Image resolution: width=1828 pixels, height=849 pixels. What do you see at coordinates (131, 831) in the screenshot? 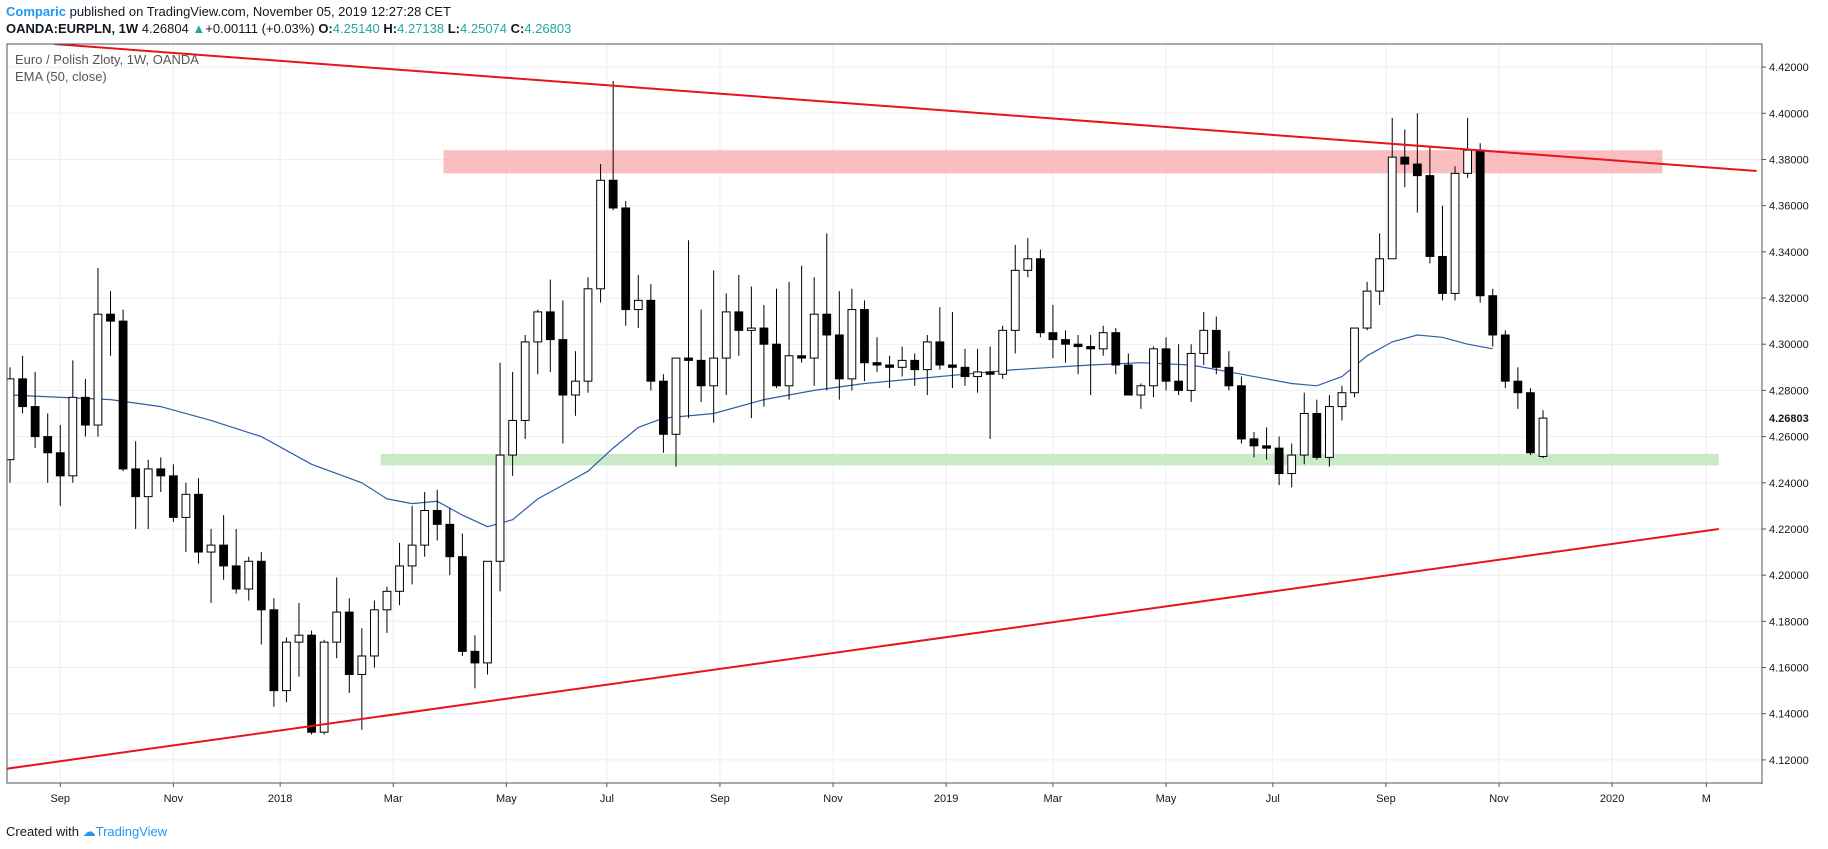
I see `tradingview-link: TradingView` at bounding box center [131, 831].